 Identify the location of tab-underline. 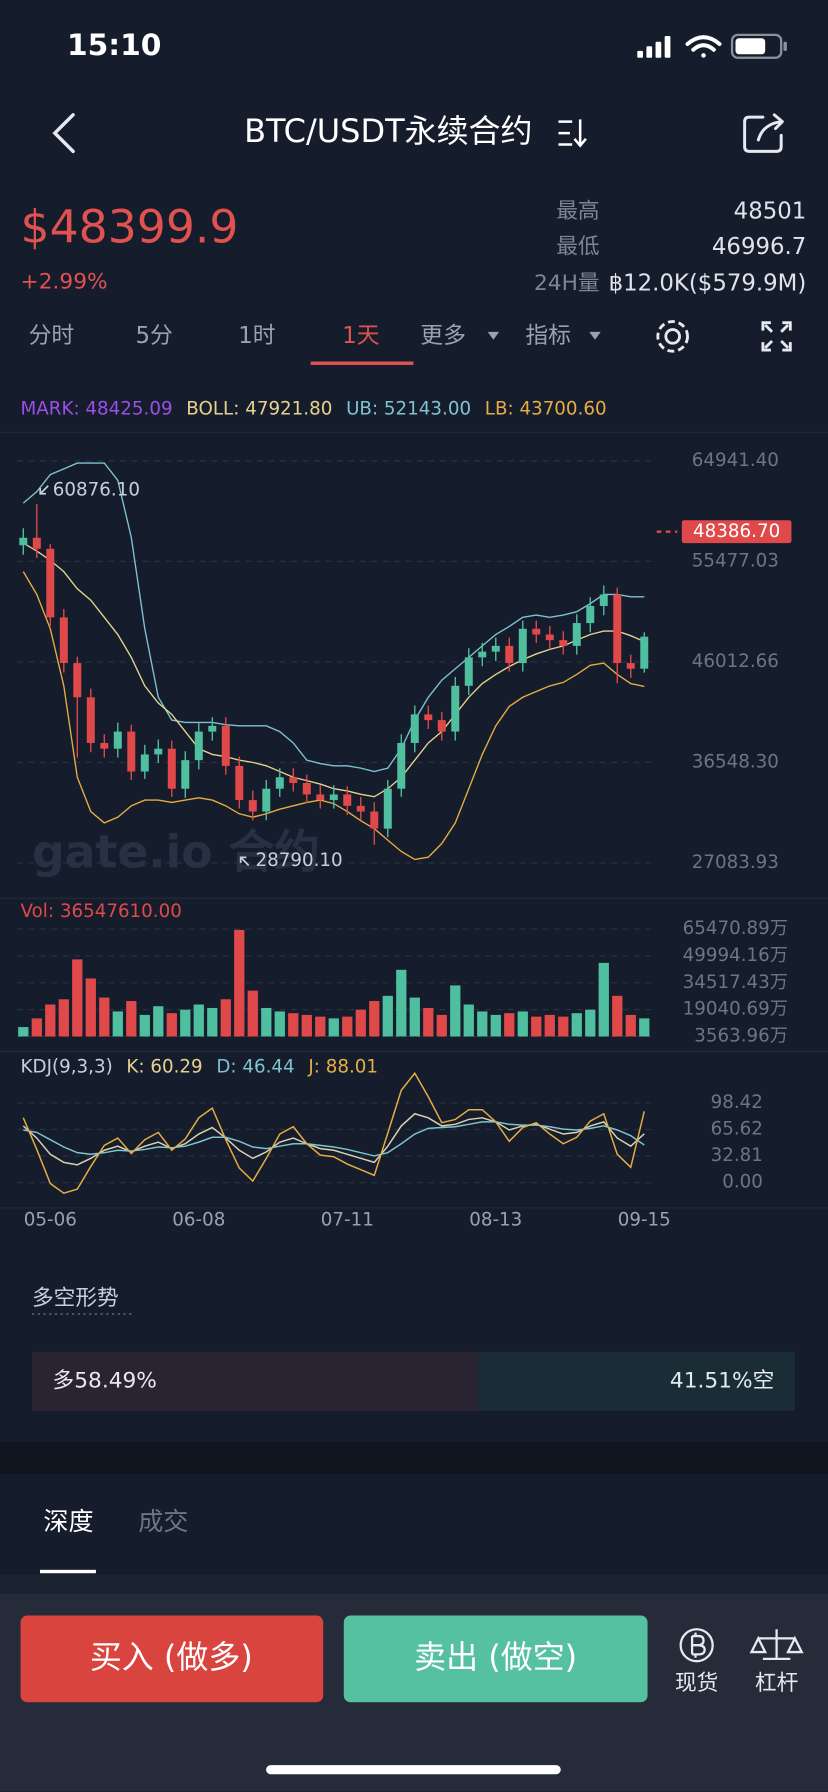
(67, 1571).